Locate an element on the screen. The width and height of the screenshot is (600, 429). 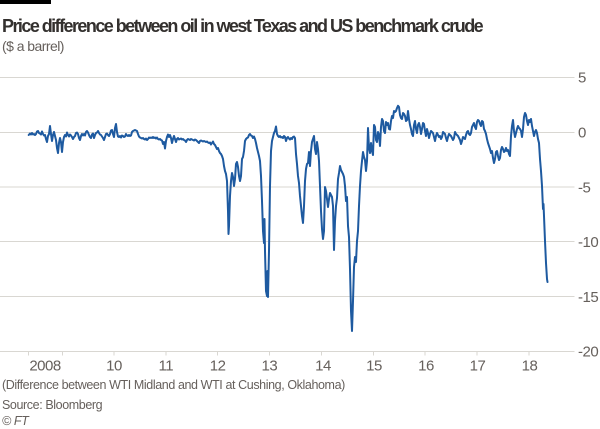
svg-text: 15 is located at coordinates (374, 366).